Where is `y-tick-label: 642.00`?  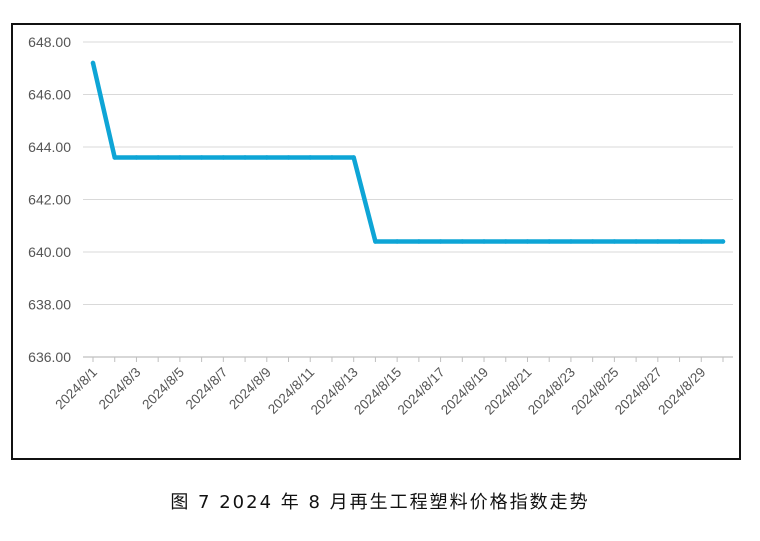
y-tick-label: 642.00 is located at coordinates (49, 200).